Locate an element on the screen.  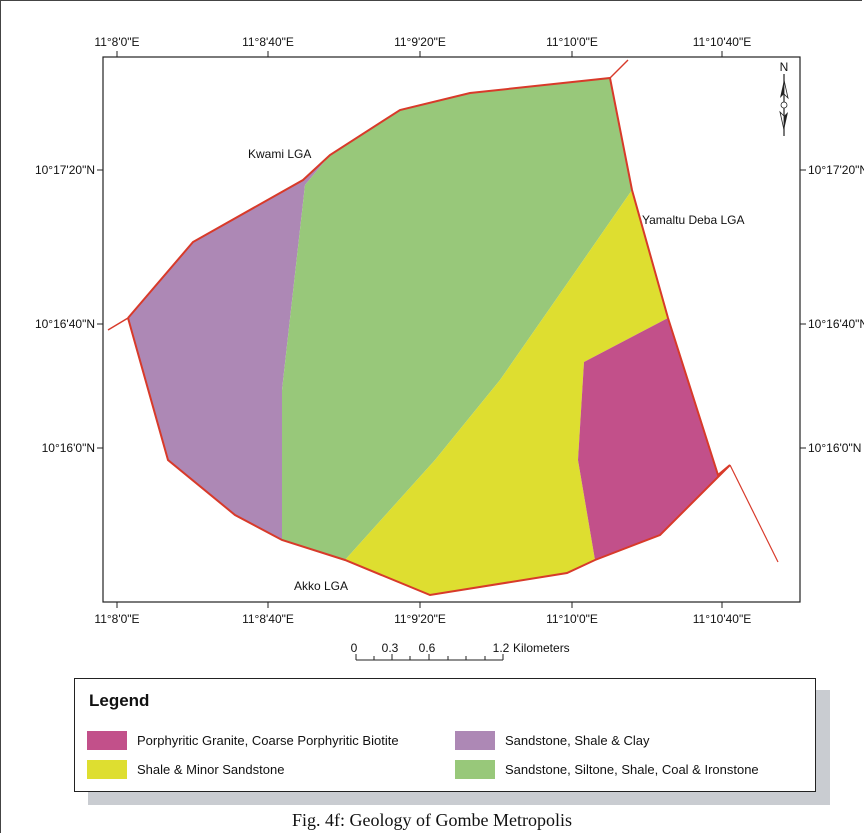
left-tick-label: 10°16'40"N is located at coordinates (65, 324).